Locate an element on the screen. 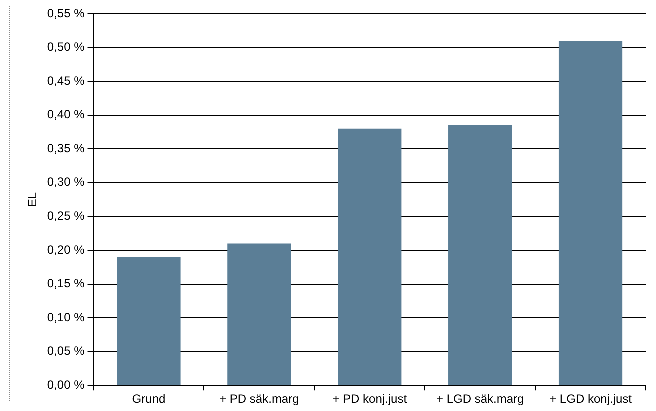 The width and height of the screenshot is (656, 411). x-tick-label: + PD konj.just is located at coordinates (370, 399).